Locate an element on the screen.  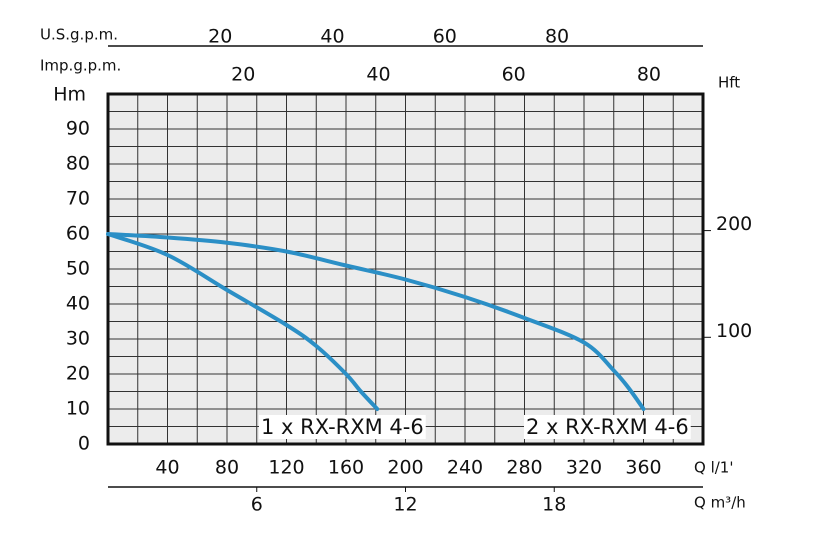
x-tick-label: 200 is located at coordinates (405, 468).